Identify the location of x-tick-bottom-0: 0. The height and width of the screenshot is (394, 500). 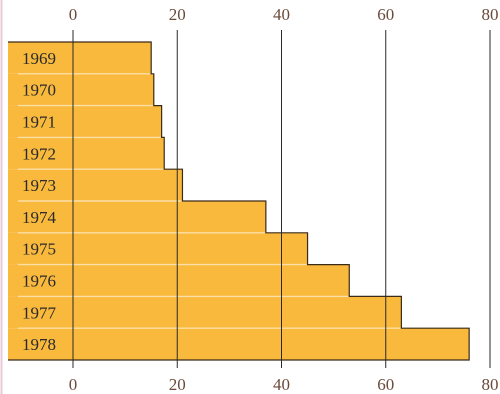
(73, 384).